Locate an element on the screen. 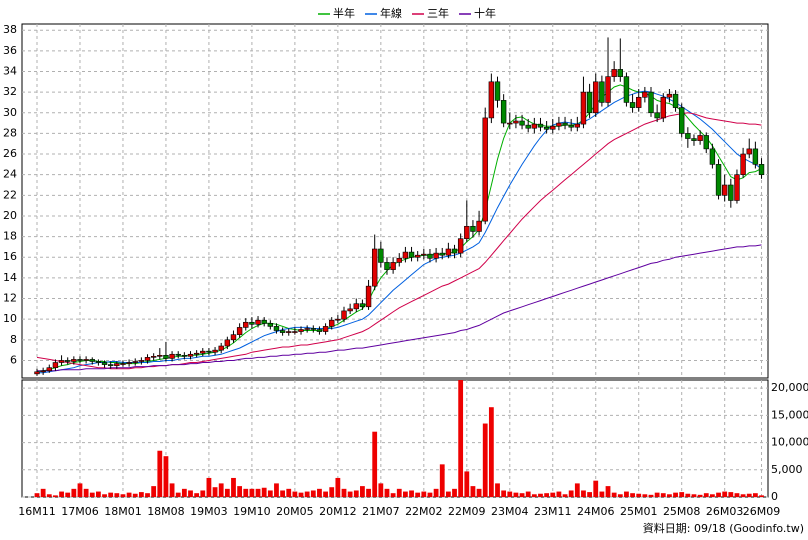 This screenshot has height=540, width=808. x-tick-label: 18M01 is located at coordinates (123, 511).